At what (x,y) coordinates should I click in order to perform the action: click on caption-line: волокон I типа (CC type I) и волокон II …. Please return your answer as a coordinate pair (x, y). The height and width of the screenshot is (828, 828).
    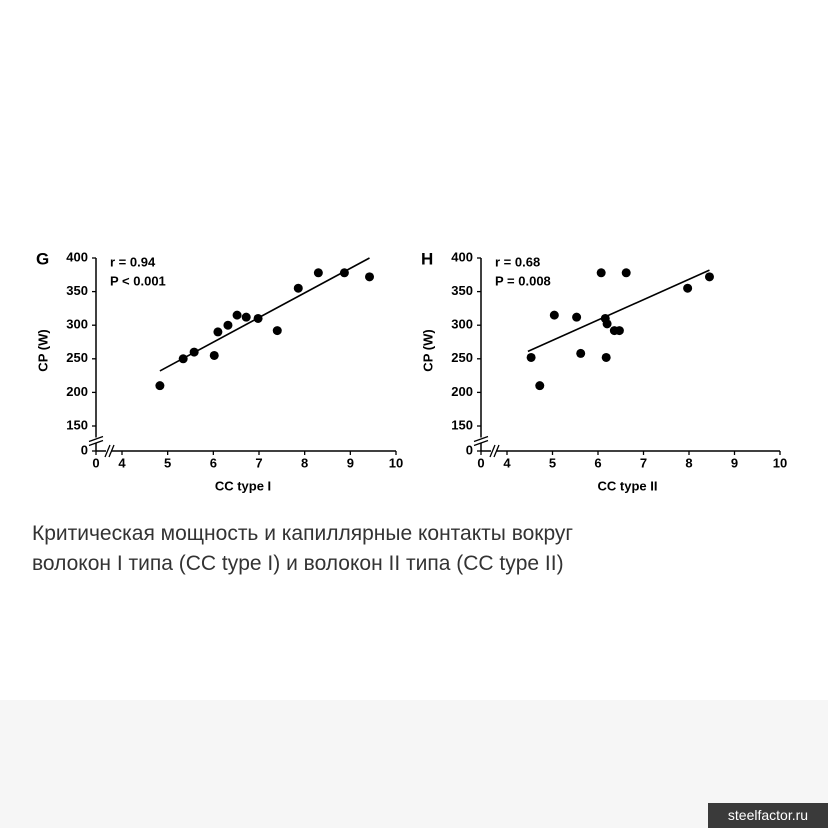
    Looking at the image, I should click on (298, 563).